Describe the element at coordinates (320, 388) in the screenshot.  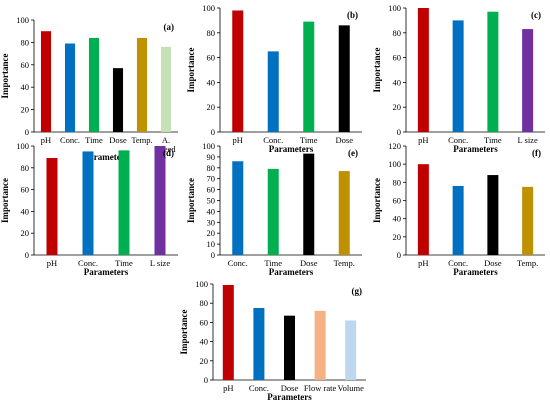
I see `x-tick-label: Flow rate` at that location.